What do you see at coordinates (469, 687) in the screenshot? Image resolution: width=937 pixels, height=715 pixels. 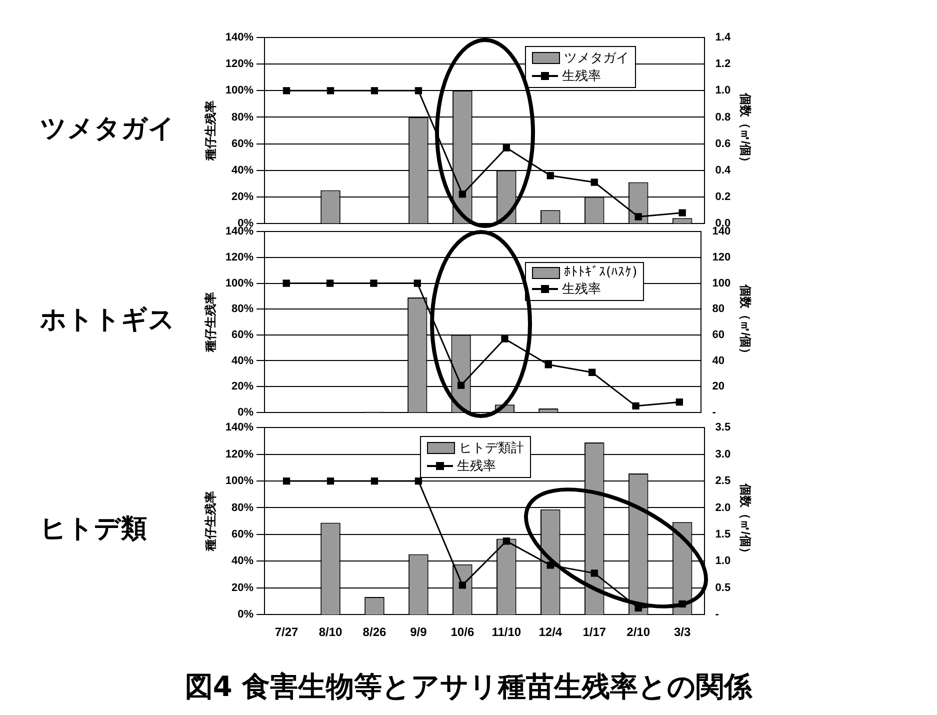 I see `caption: 図4 食害生物等とアサリ種苗生残率との関係` at bounding box center [469, 687].